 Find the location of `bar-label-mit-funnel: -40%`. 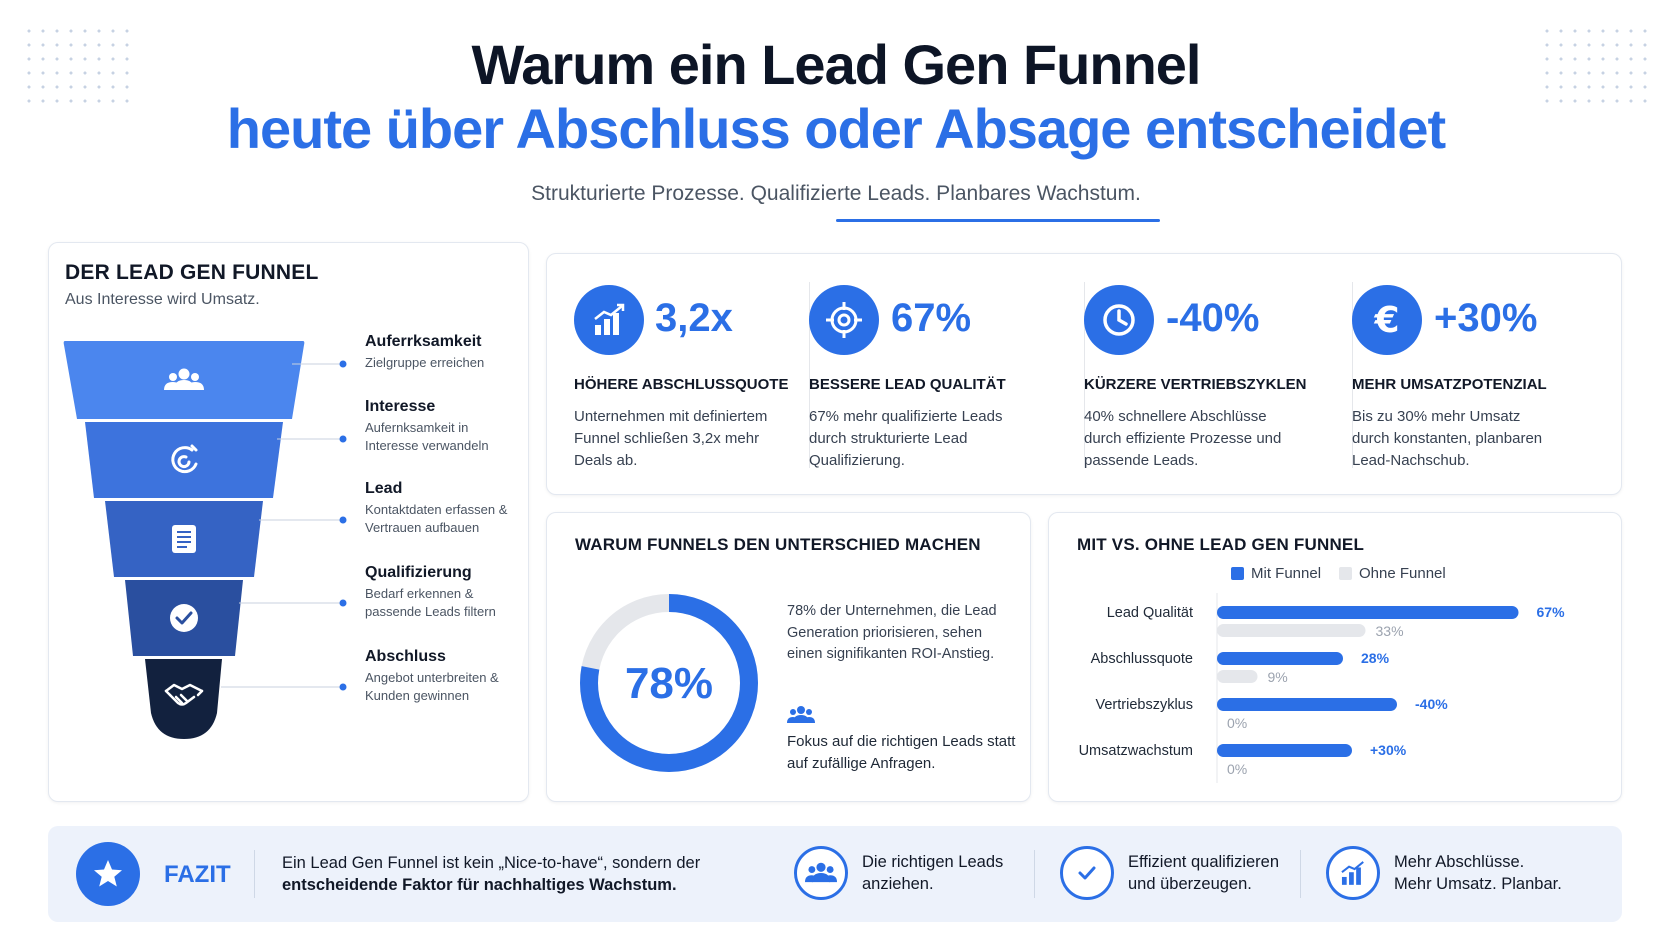

bar-label-mit-funnel: -40% is located at coordinates (1431, 704).